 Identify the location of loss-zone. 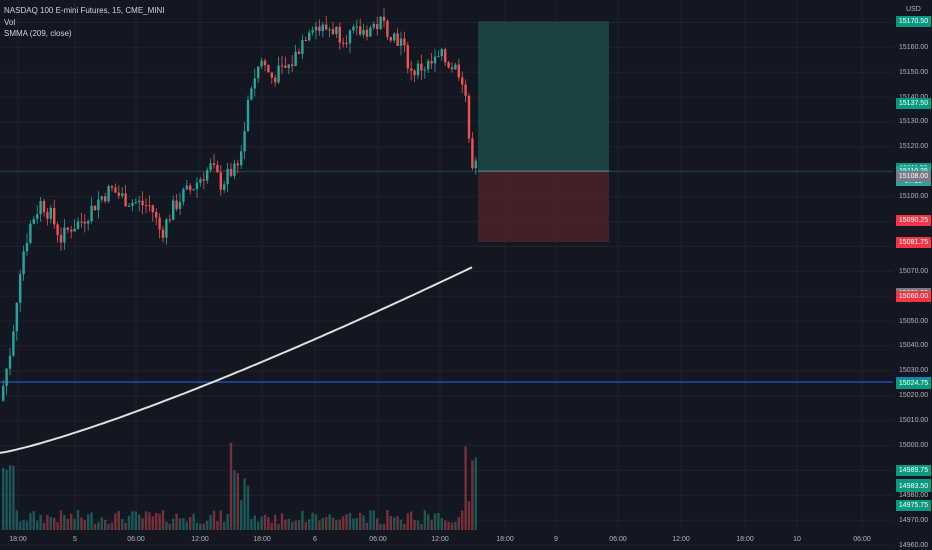
(543, 207).